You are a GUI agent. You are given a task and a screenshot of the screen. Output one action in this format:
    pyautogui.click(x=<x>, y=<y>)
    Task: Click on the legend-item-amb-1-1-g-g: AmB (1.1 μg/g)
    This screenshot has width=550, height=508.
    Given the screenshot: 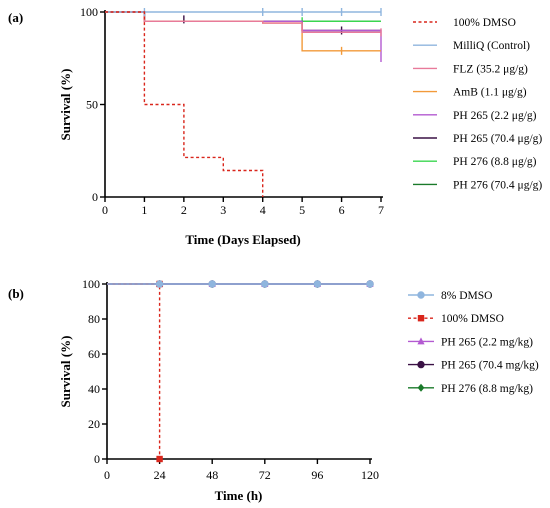 What is the action you would take?
    pyautogui.click(x=470, y=93)
    